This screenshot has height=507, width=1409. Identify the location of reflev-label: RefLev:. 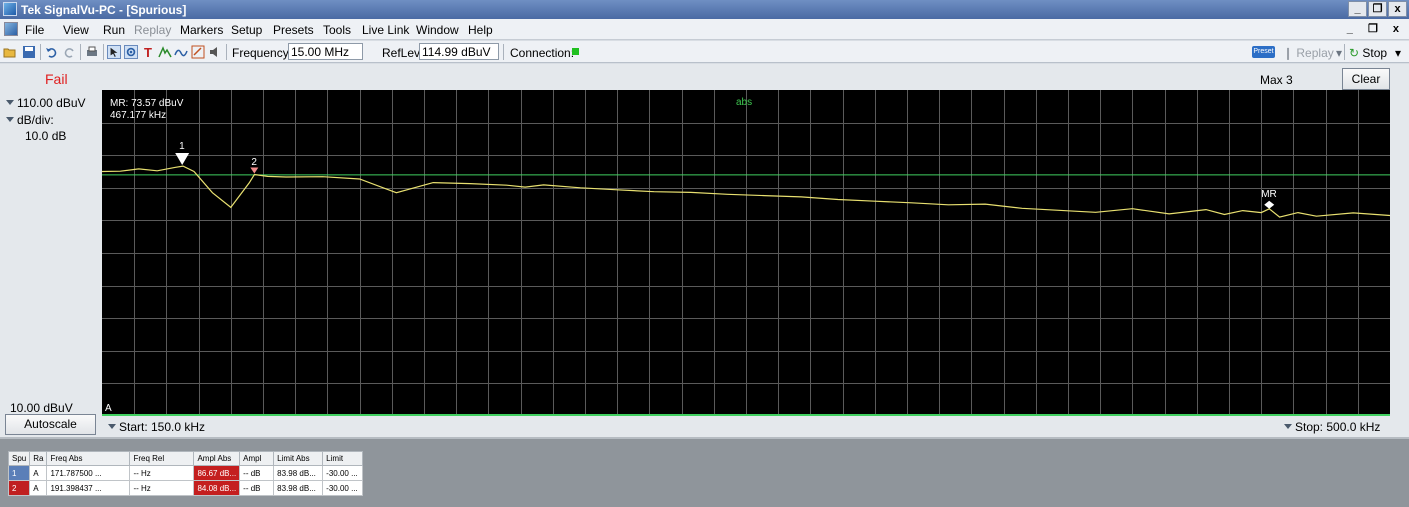
(403, 53).